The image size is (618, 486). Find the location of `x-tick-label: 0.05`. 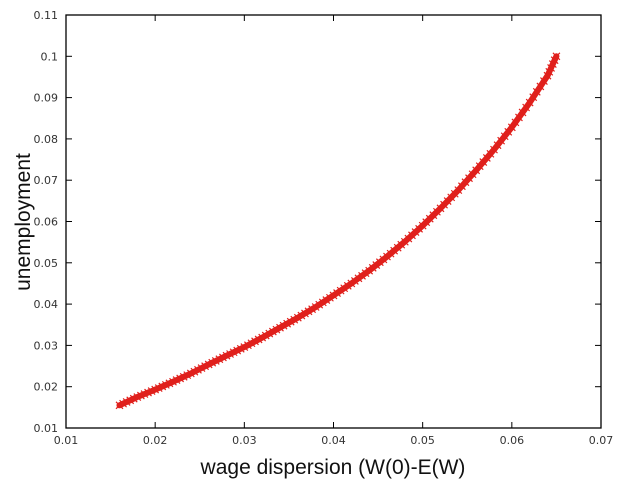

x-tick-label: 0.05 is located at coordinates (422, 440).